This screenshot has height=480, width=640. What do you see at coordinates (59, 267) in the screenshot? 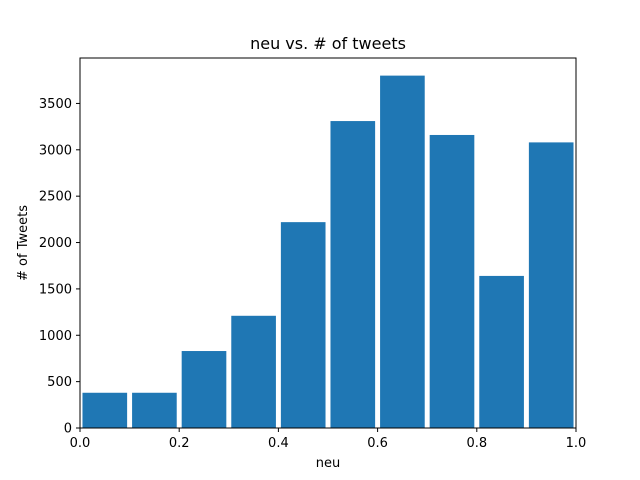
I see `y-axis: 0 500 1000 1500 2000 2500 3000 3500` at bounding box center [59, 267].